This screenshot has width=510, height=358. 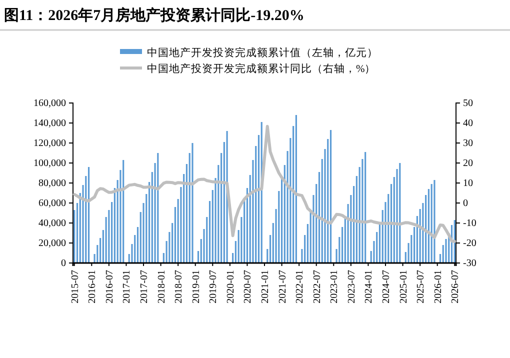 I want to click on y2-tick-label: 10, so click(x=468, y=184).